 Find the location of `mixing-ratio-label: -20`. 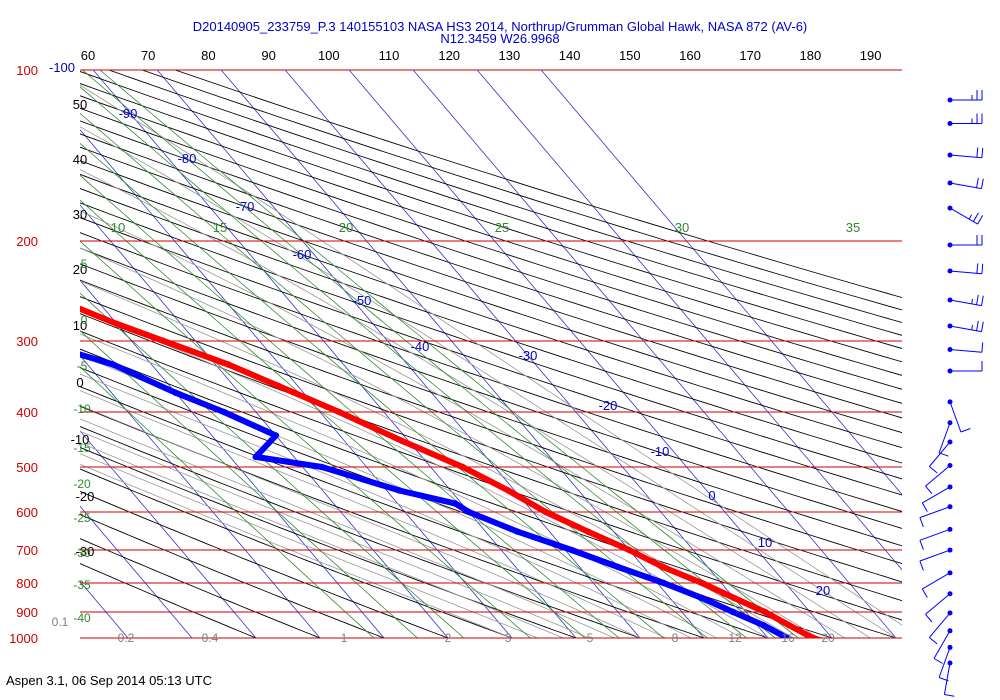

mixing-ratio-label: -20 is located at coordinates (82, 484).